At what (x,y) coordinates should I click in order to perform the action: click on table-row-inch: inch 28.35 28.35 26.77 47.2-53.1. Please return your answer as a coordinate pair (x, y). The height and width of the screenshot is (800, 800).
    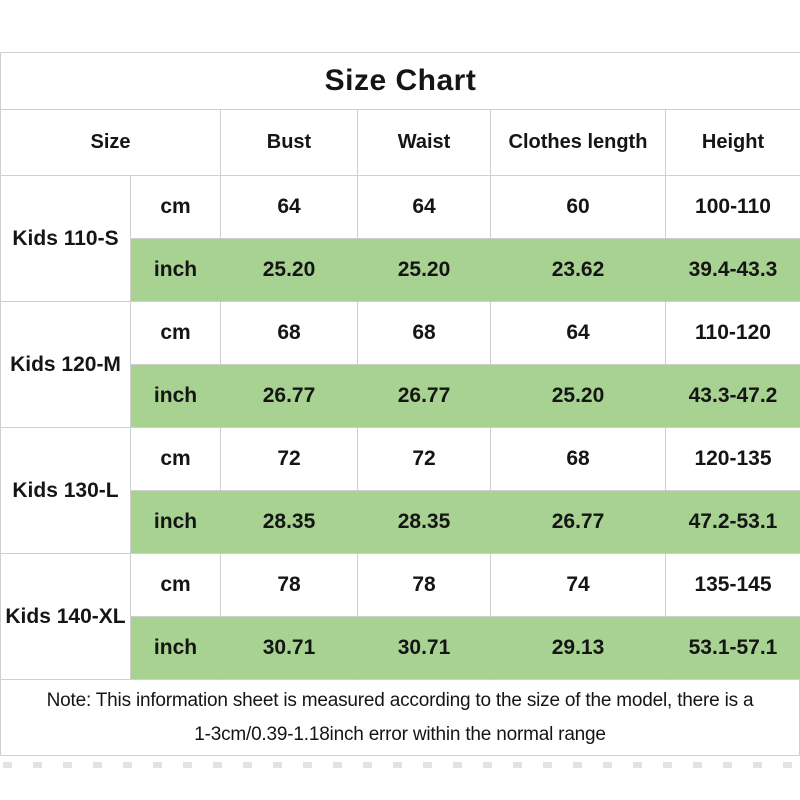
    Looking at the image, I should click on (400, 522).